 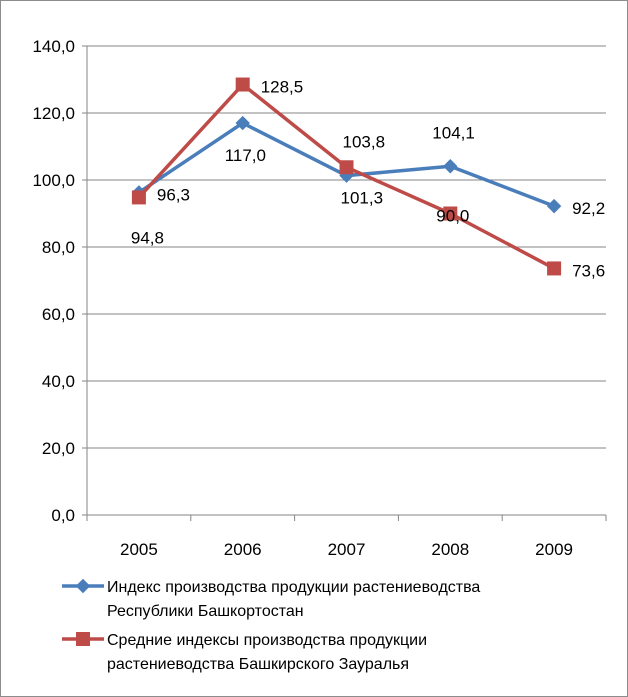 What do you see at coordinates (53, 180) in the screenshot?
I see `y-tick-label: 100,0` at bounding box center [53, 180].